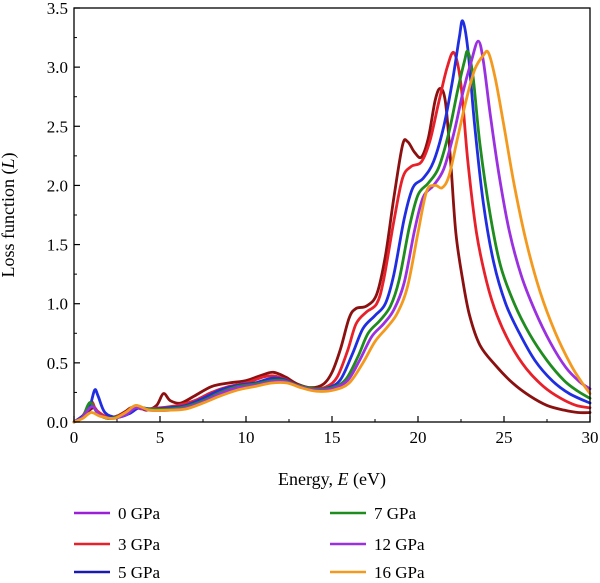 Image resolution: width=600 pixels, height=583 pixels. What do you see at coordinates (57, 67) in the screenshot?
I see `y-tick-label: 3.0` at bounding box center [57, 67].